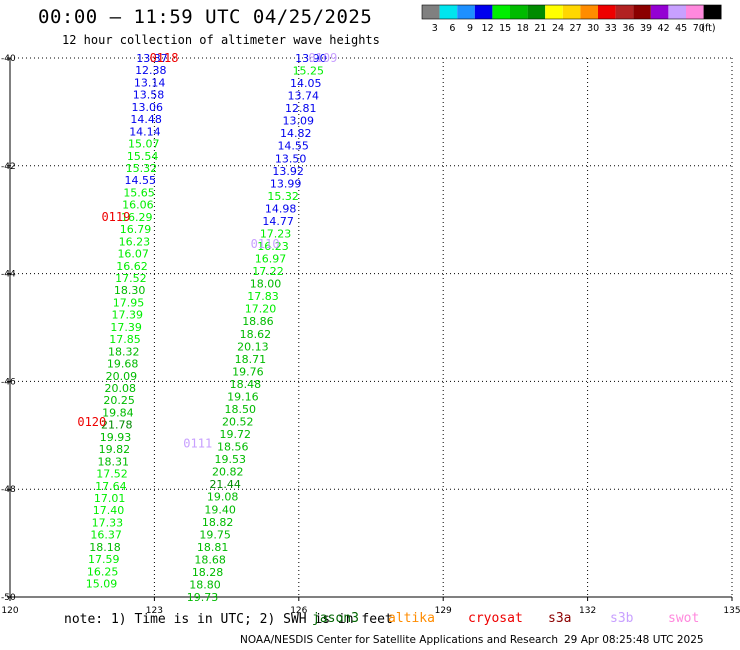  What do you see at coordinates (102, 584) in the screenshot?
I see `wave-value-0-43: 15.09` at bounding box center [102, 584].